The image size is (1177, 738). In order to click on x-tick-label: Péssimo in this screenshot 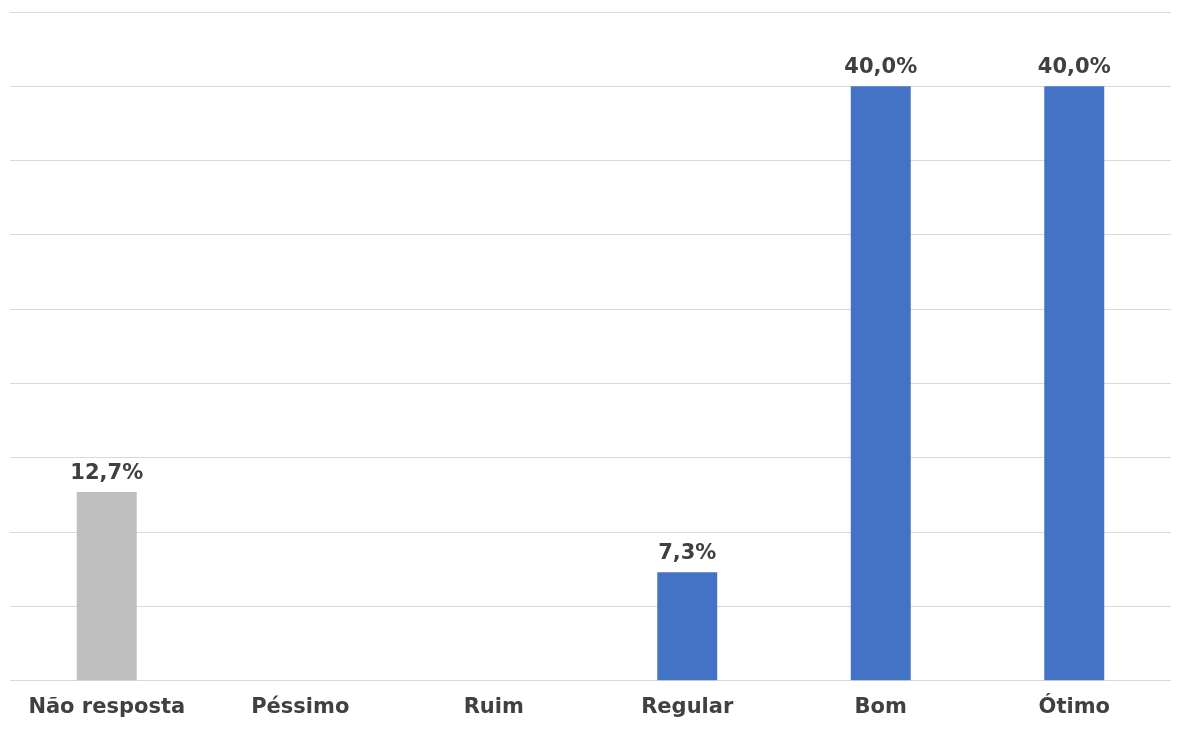, I will do `click(300, 705)`.